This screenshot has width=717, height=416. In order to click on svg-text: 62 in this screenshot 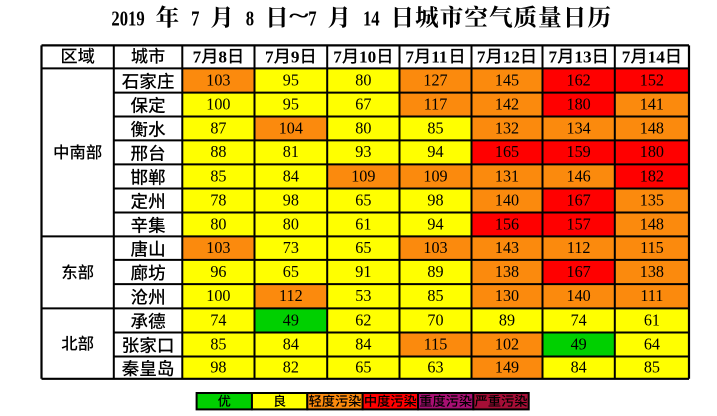, I will do `click(363, 319)`.